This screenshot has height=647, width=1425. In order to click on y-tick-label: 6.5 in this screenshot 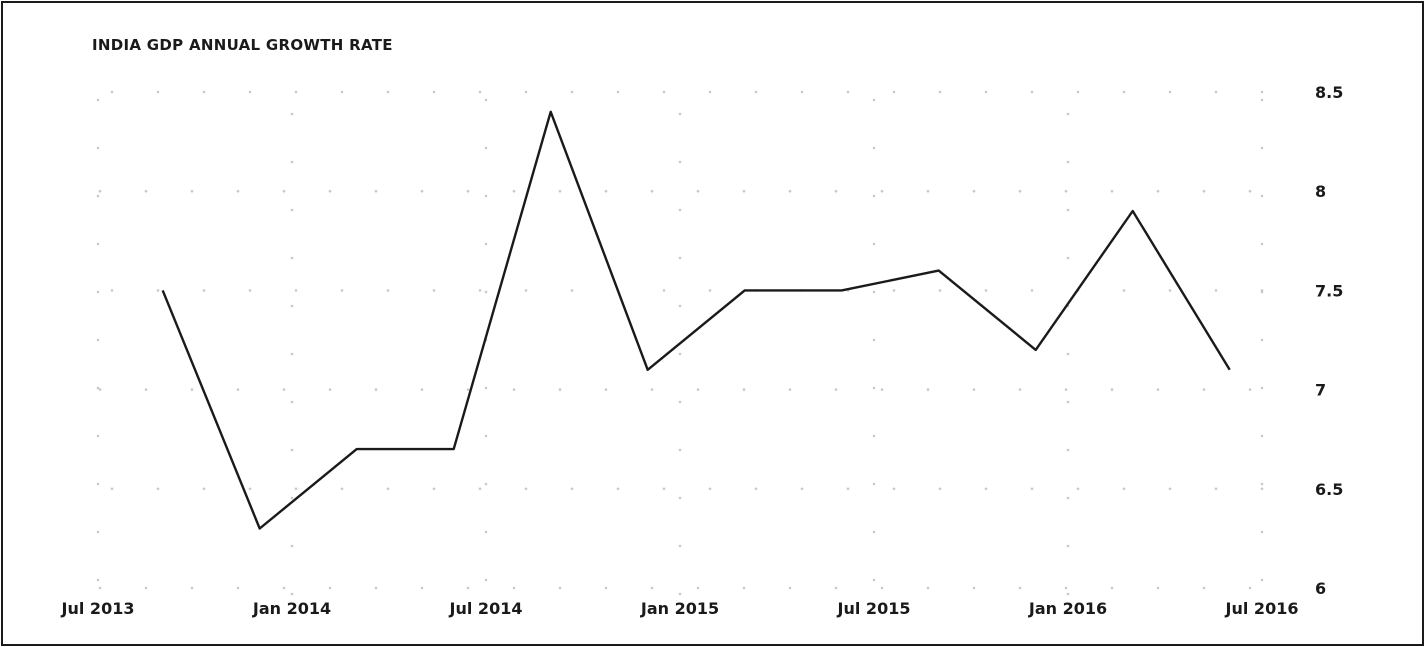, I will do `click(1329, 489)`.